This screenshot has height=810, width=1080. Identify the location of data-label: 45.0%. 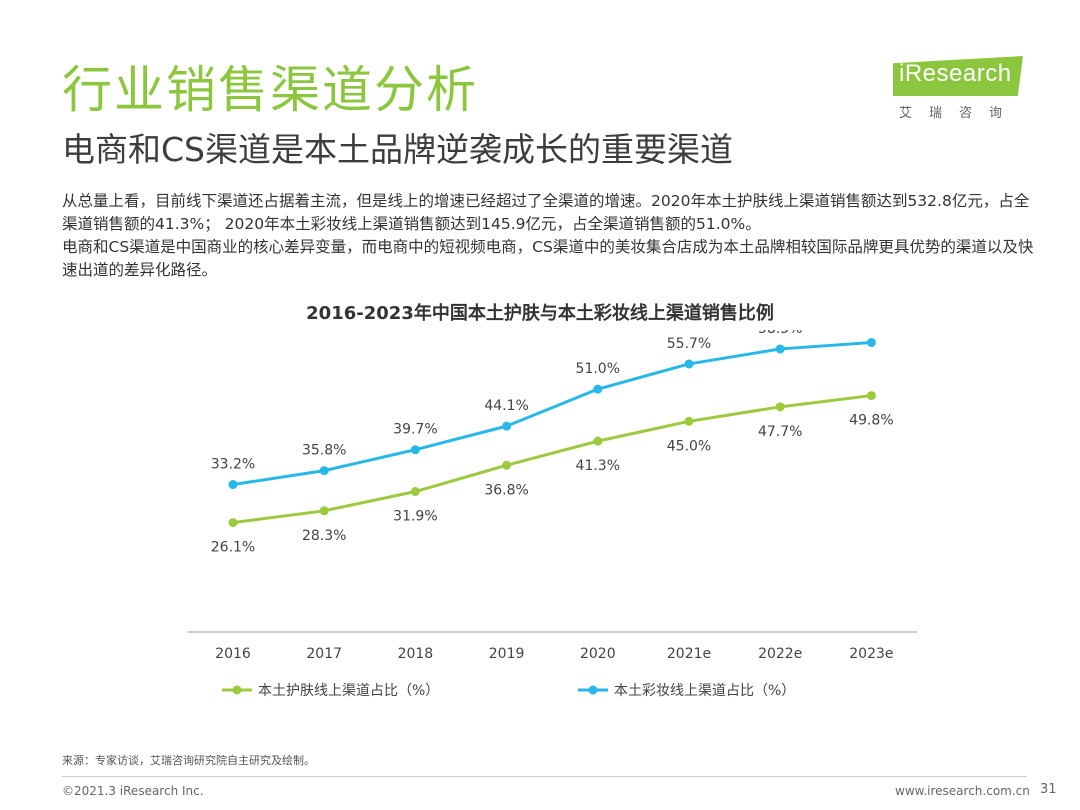
(689, 446).